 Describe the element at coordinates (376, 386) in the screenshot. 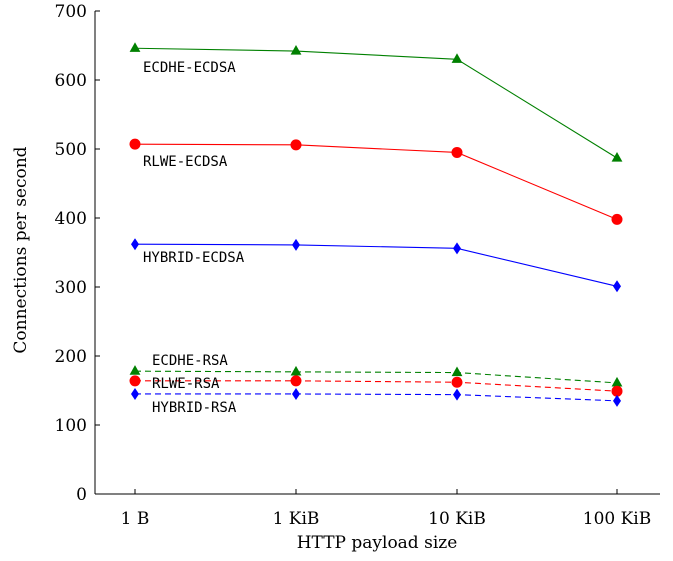

I see `series-line-rlwe-rsa` at that location.